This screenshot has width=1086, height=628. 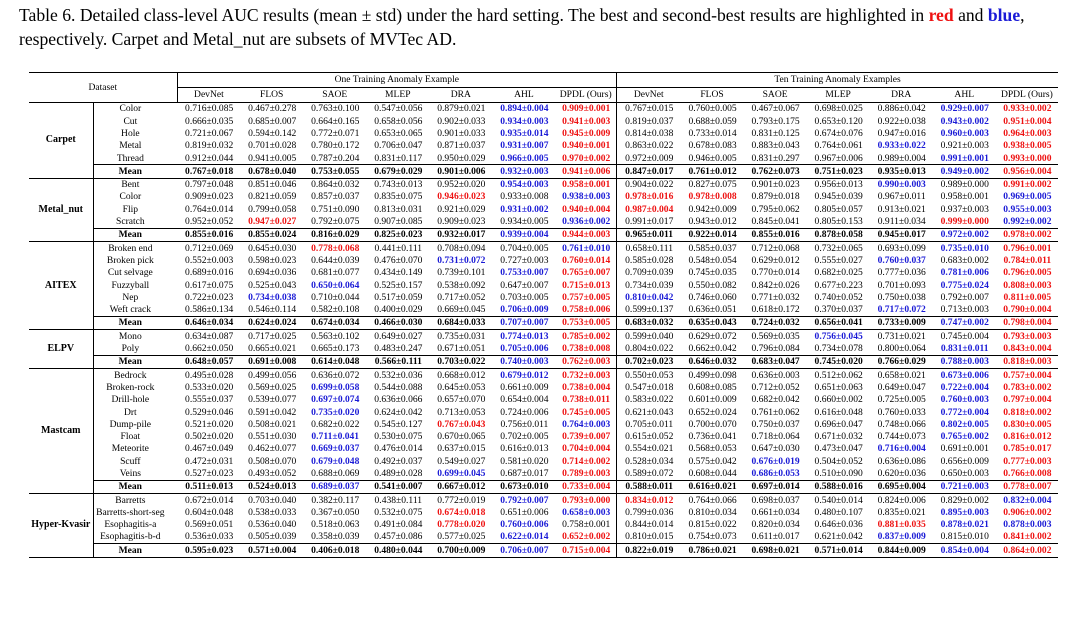 I want to click on auc-cell: 0.969±0.005, so click(x=1027, y=197).